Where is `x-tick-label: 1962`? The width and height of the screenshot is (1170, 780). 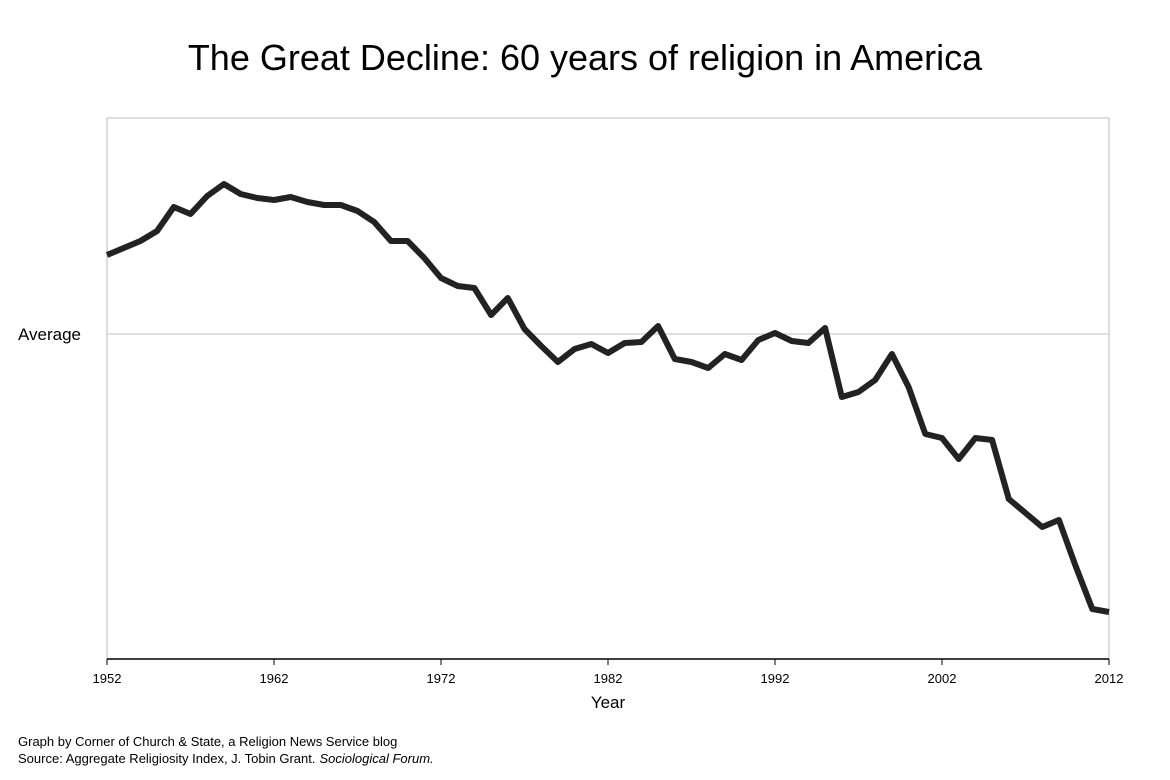 x-tick-label: 1962 is located at coordinates (274, 678).